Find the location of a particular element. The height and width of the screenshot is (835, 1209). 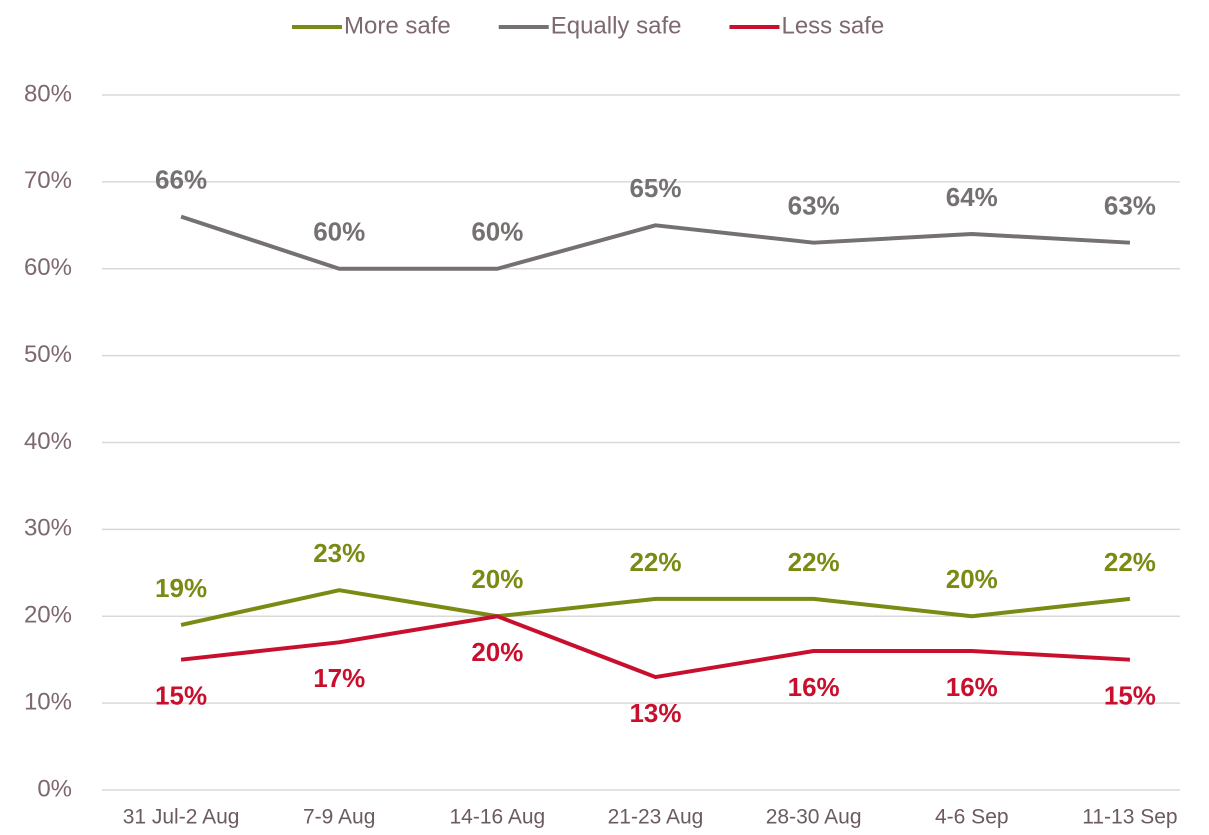

x-tick-label: 4-6 Sep is located at coordinates (972, 817).